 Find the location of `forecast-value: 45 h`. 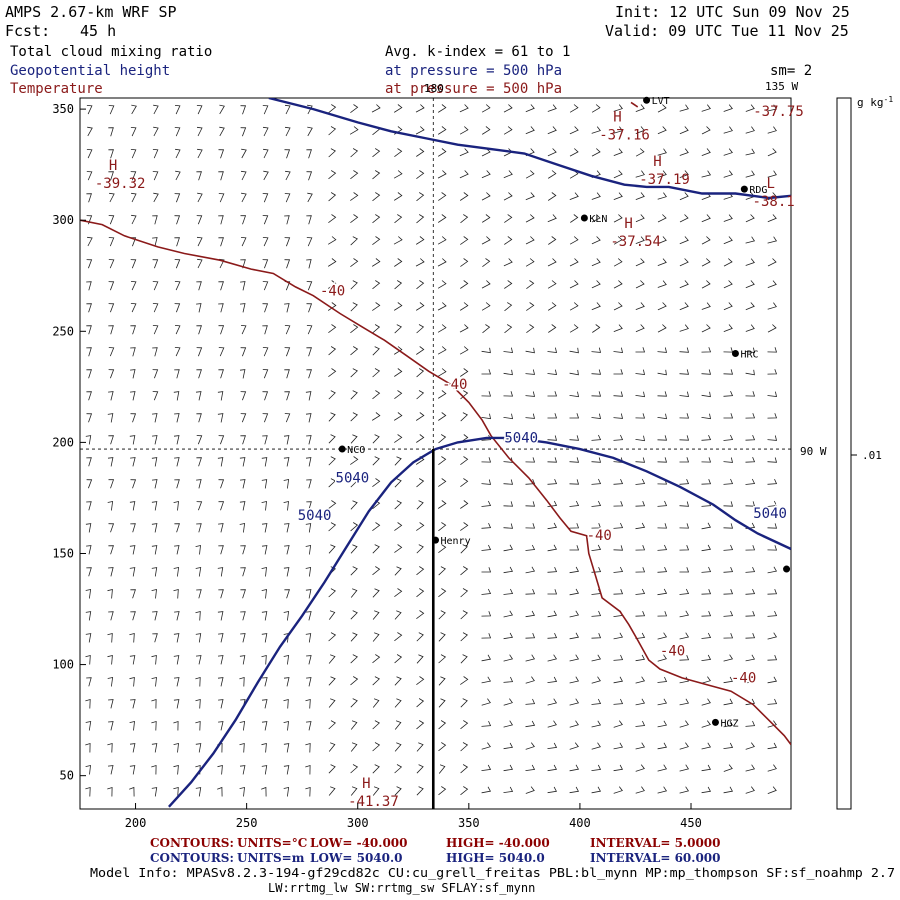

forecast-value: 45 h is located at coordinates (98, 31).